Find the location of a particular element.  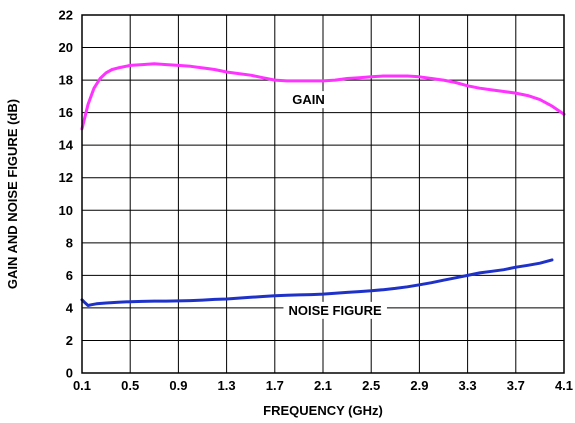

series-label: GAIN is located at coordinates (308, 99).